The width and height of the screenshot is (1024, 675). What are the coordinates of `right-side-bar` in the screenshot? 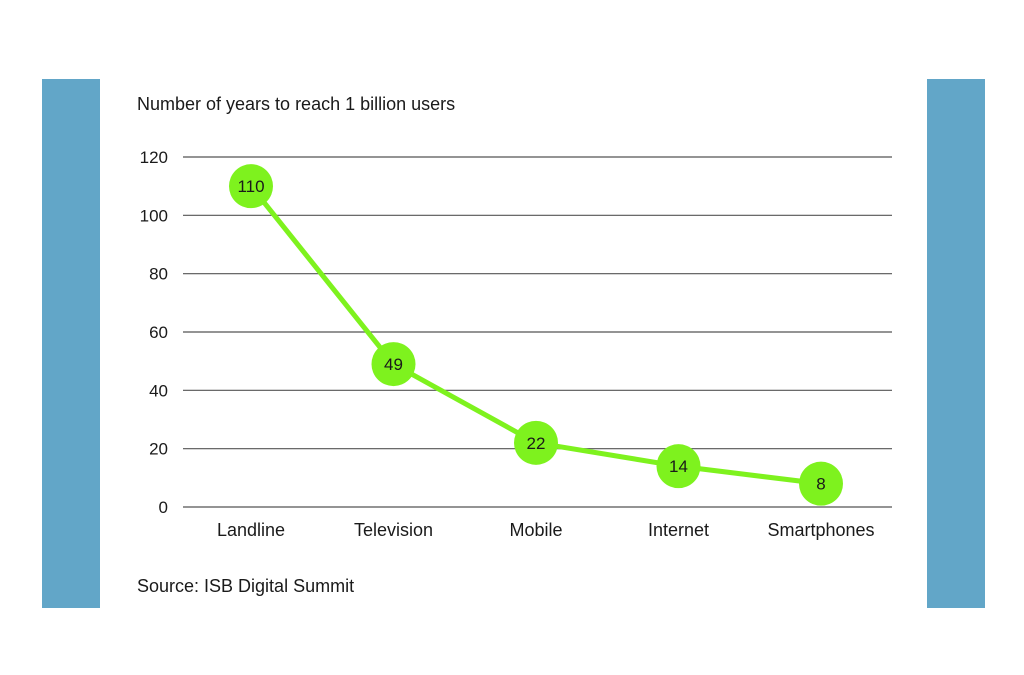 It's located at (956, 343).